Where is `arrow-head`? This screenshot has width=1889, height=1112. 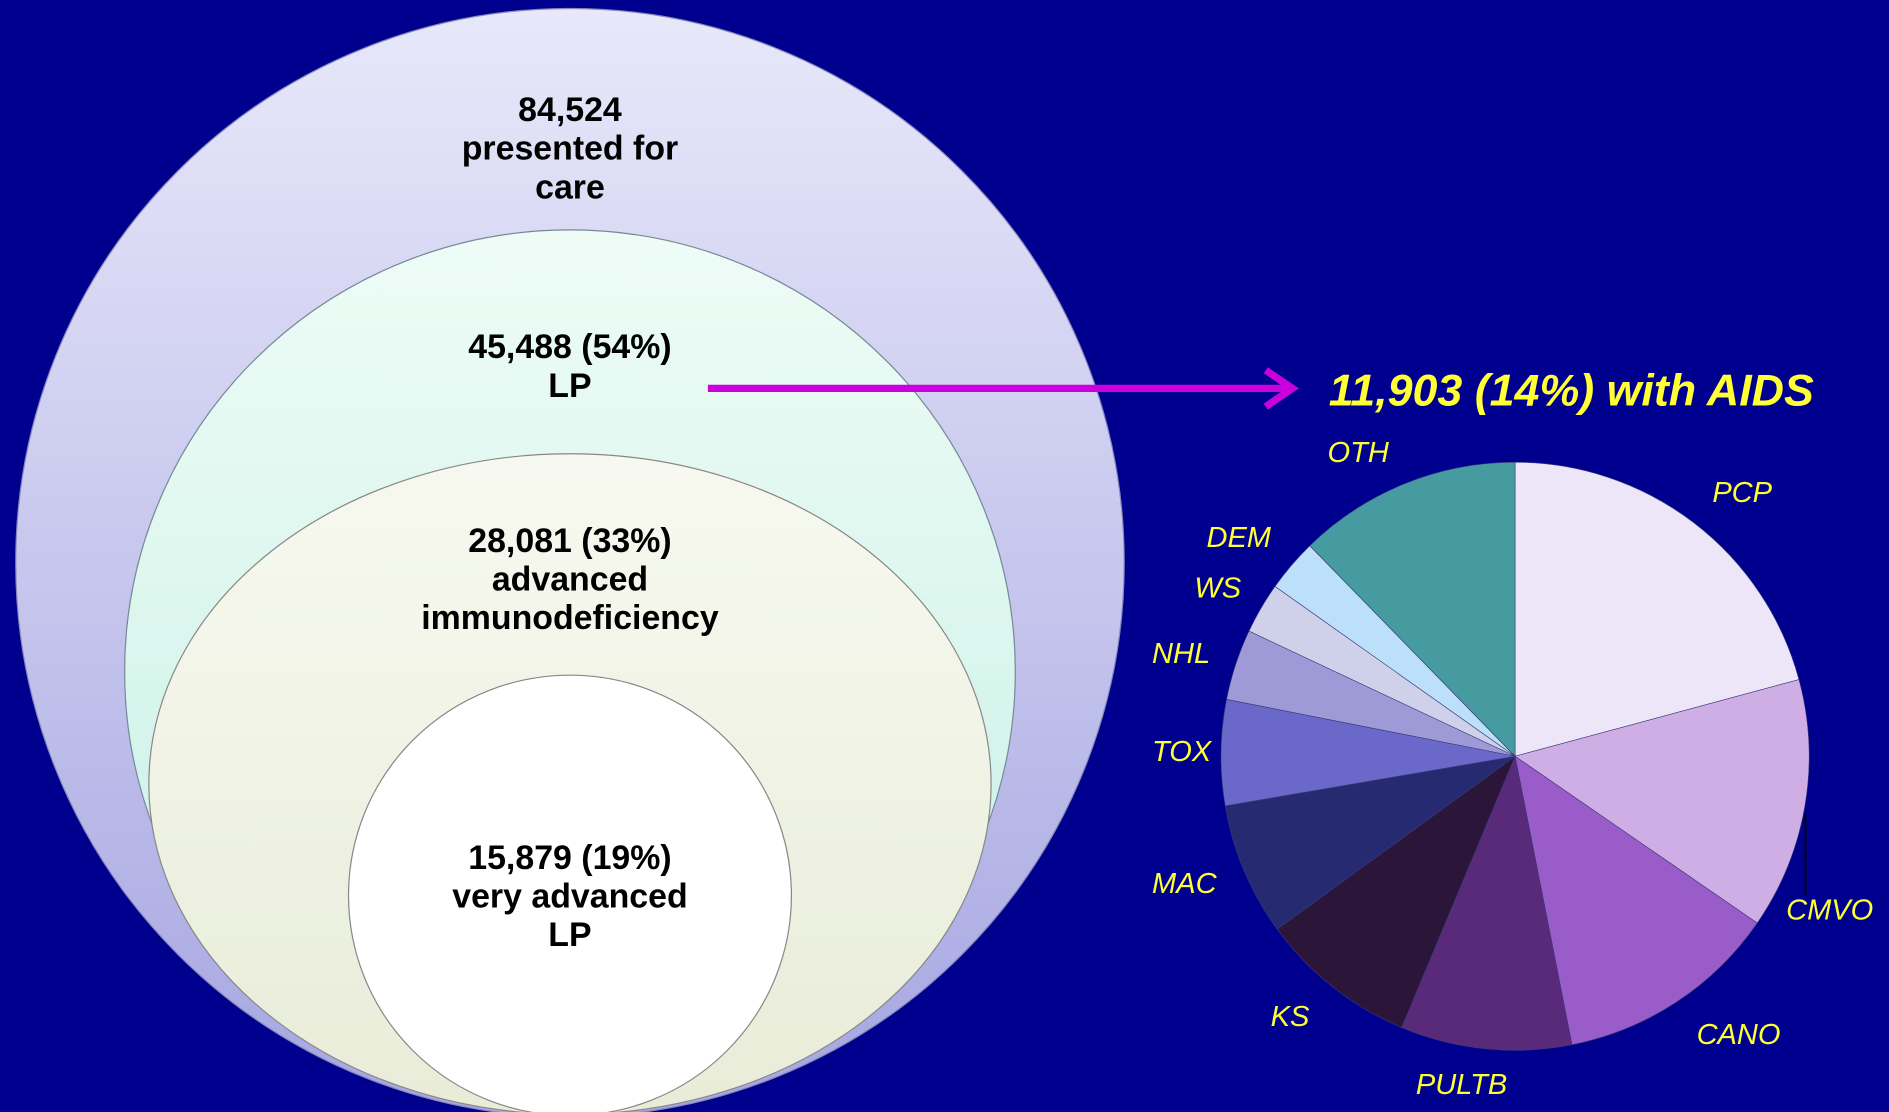
arrow-head is located at coordinates (1281, 388).